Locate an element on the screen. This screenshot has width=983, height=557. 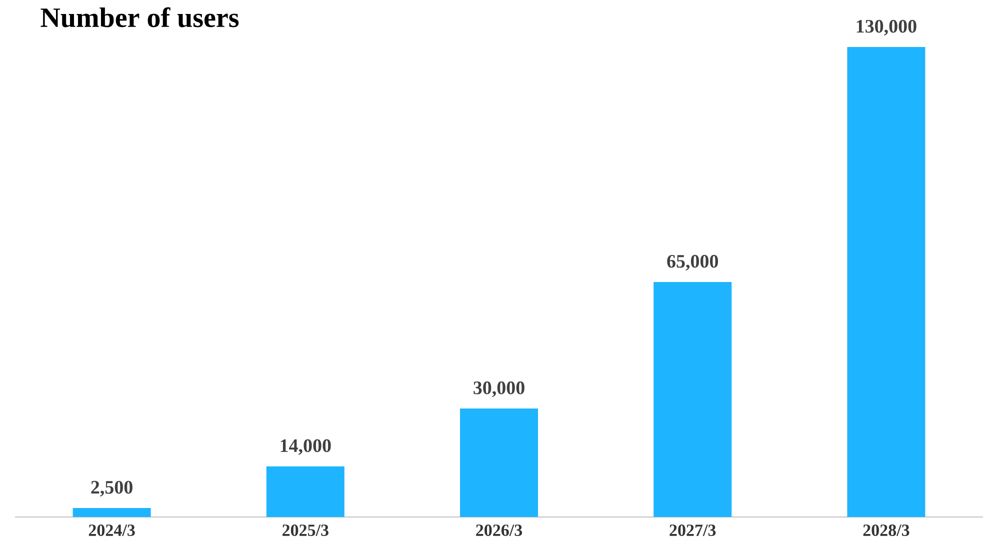
x-tick-label: 2028/3 is located at coordinates (886, 530).